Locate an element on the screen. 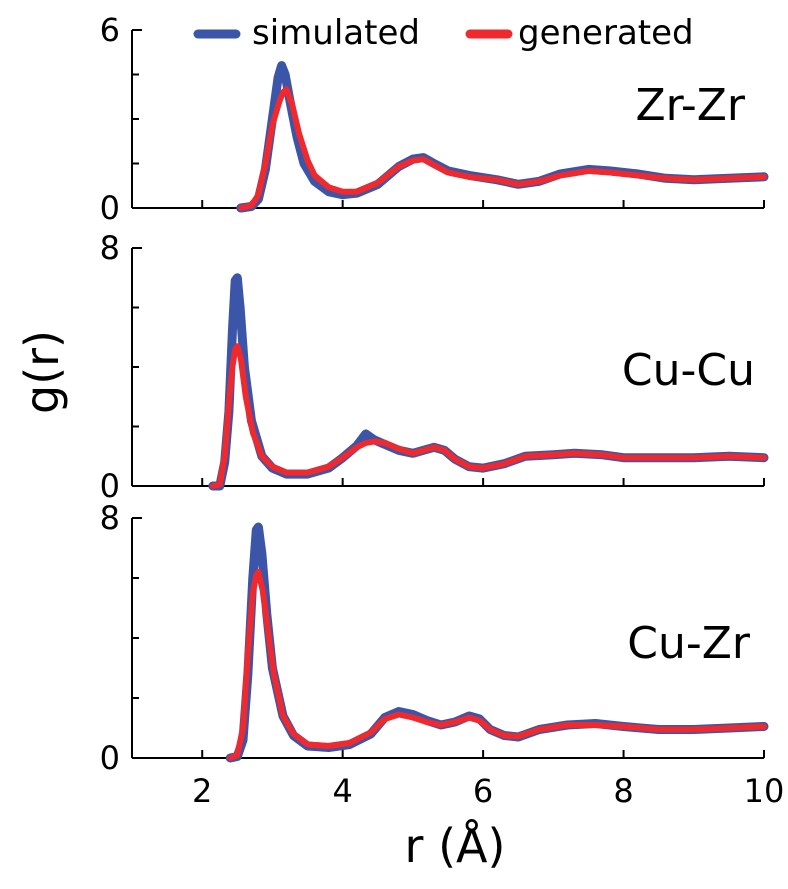 Image resolution: width=788 pixels, height=889 pixels. legend-label-simulated: simulated is located at coordinates (336, 33).